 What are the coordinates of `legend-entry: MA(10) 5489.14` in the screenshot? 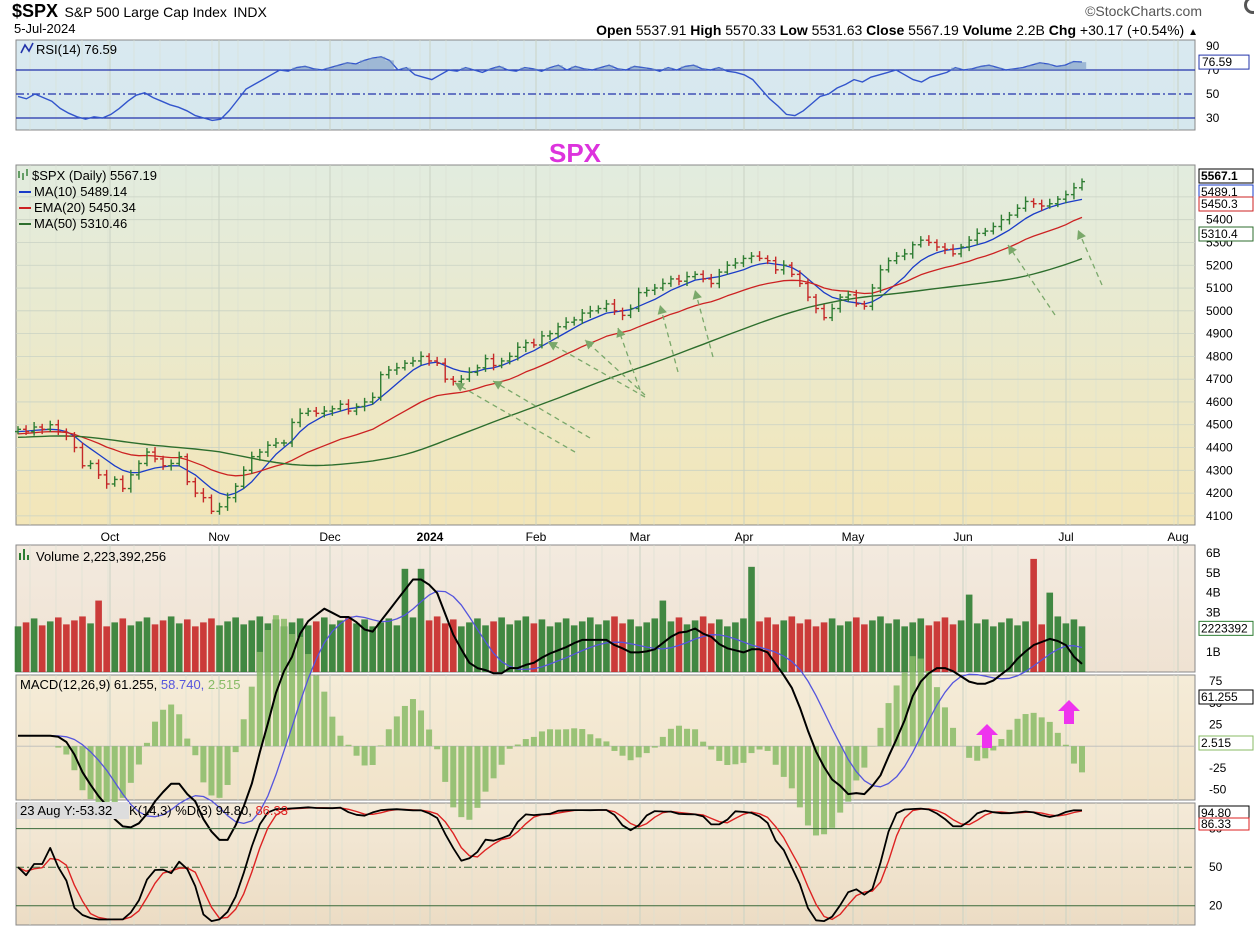 It's located at (80, 191).